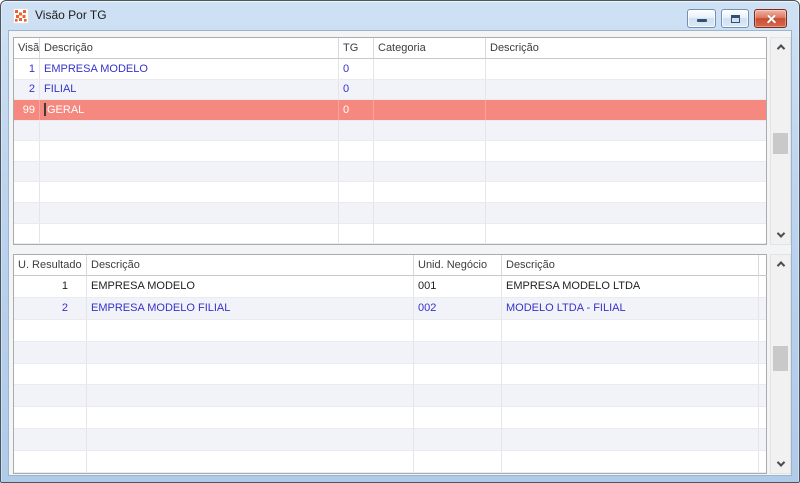 The width and height of the screenshot is (800, 483). What do you see at coordinates (27, 89) in the screenshot?
I see `cell-visao: 2` at bounding box center [27, 89].